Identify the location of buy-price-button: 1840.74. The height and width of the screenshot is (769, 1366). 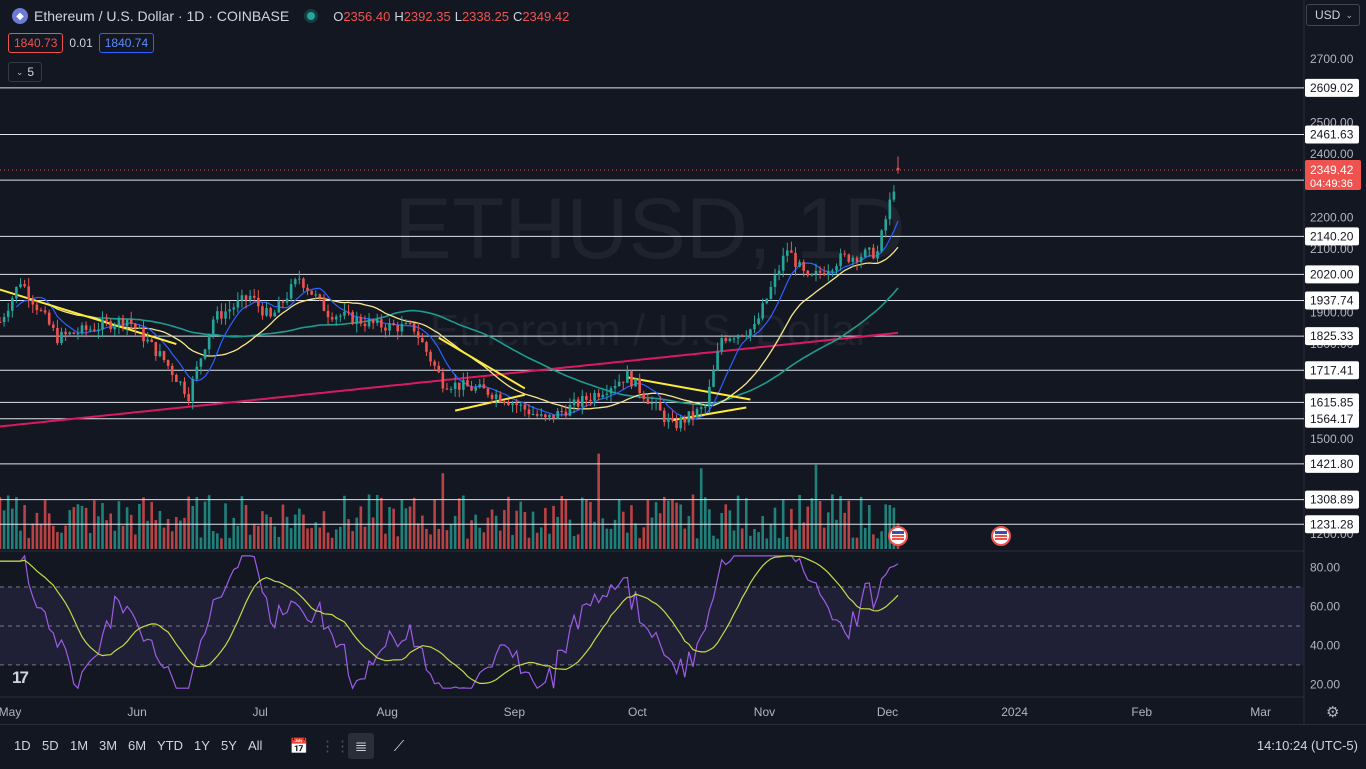
(126, 43).